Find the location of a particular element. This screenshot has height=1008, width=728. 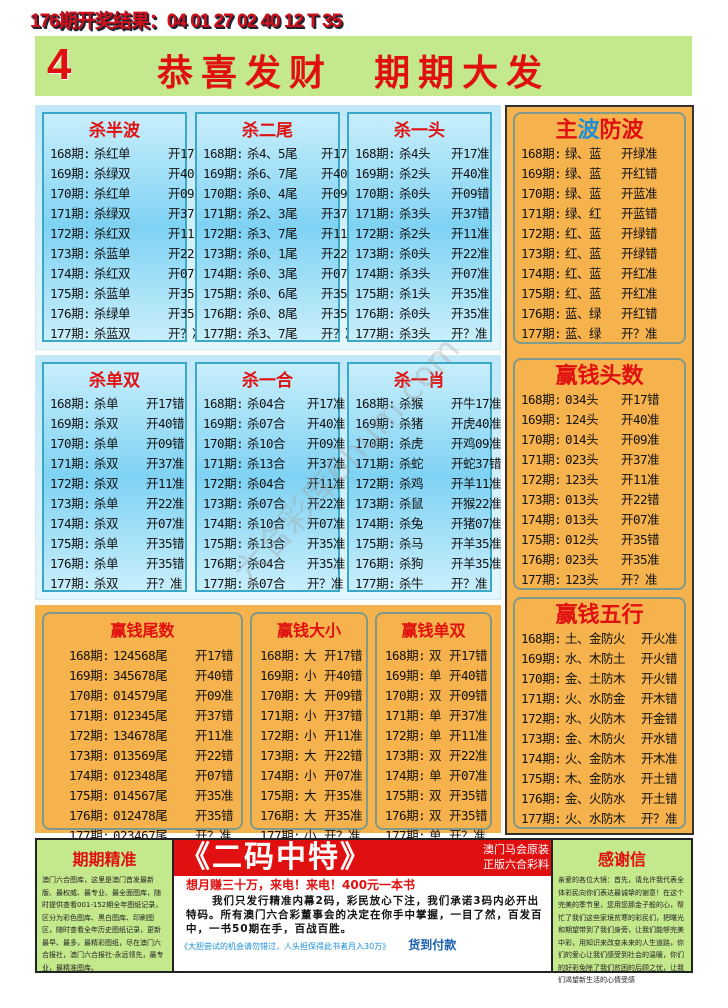

row-pick: 杀04合 is located at coordinates (266, 483).